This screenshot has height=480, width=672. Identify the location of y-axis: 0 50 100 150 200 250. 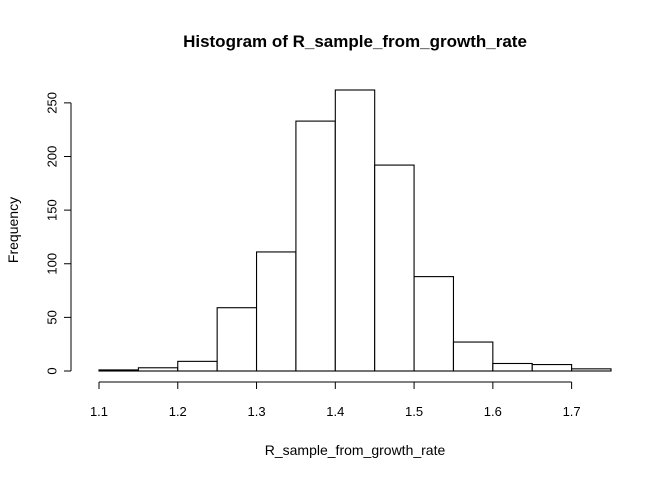
(58, 233).